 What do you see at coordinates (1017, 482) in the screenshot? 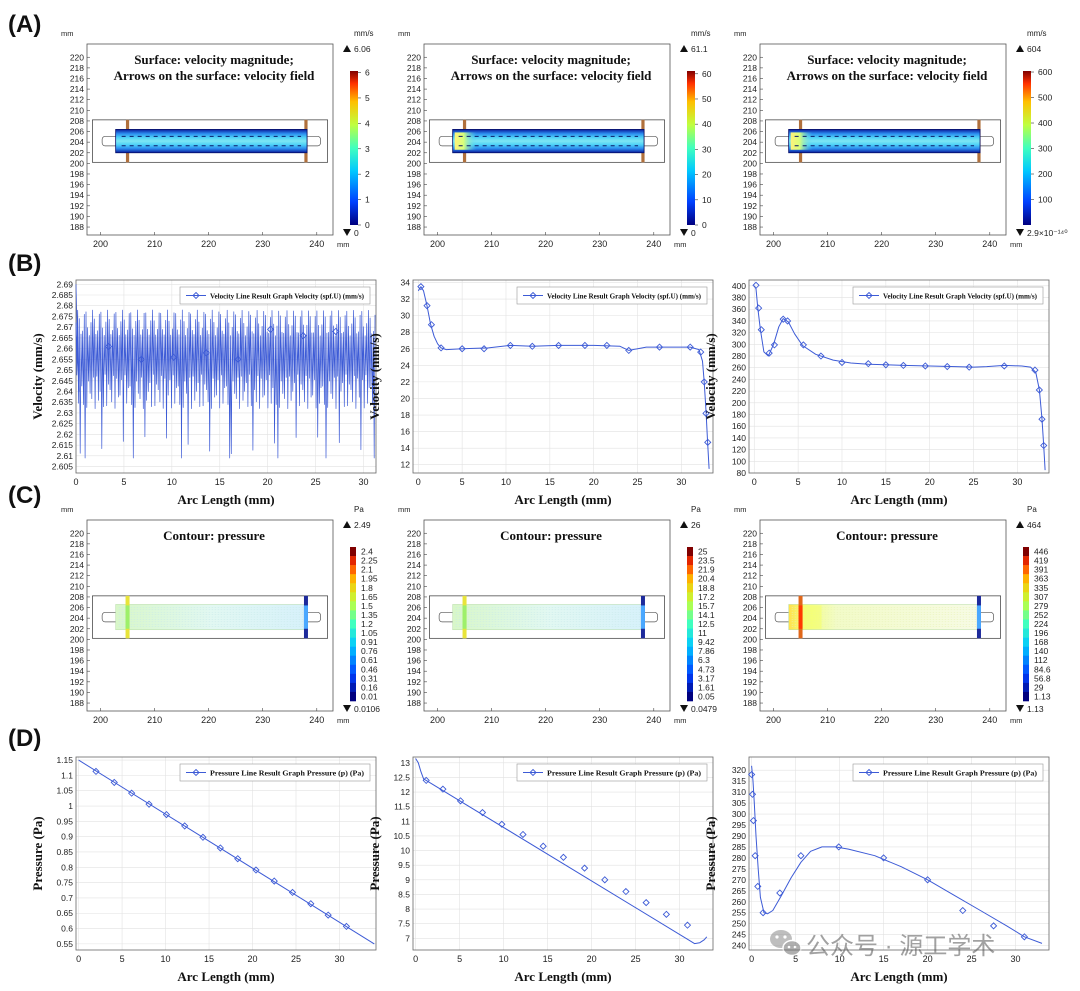
I see `x-tick-label: 30` at bounding box center [1017, 482].